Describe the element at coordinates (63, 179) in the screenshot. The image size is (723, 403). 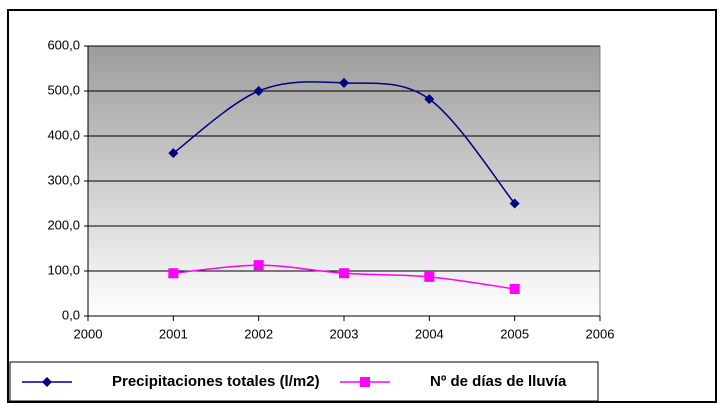
I see `y-tick-label: 300,0` at that location.